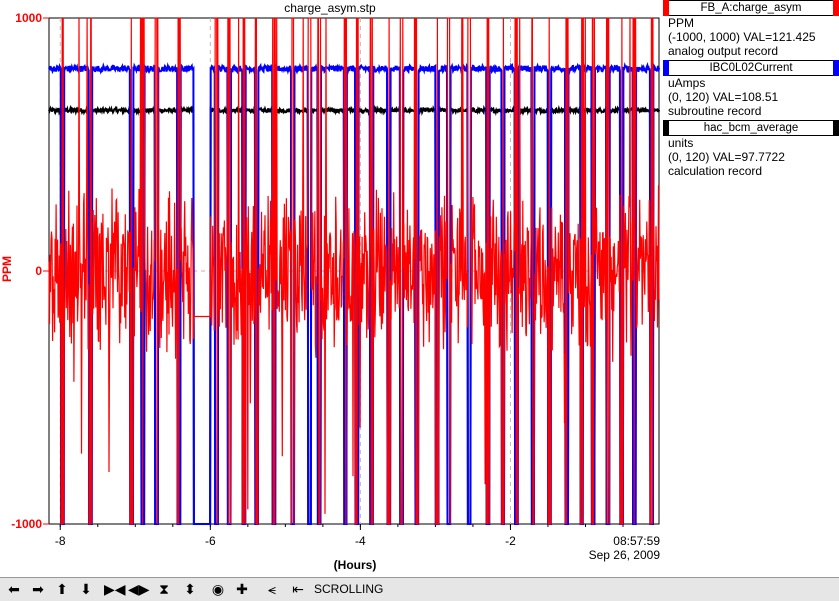  I want to click on x-axis-label: (Hours), so click(355, 565).